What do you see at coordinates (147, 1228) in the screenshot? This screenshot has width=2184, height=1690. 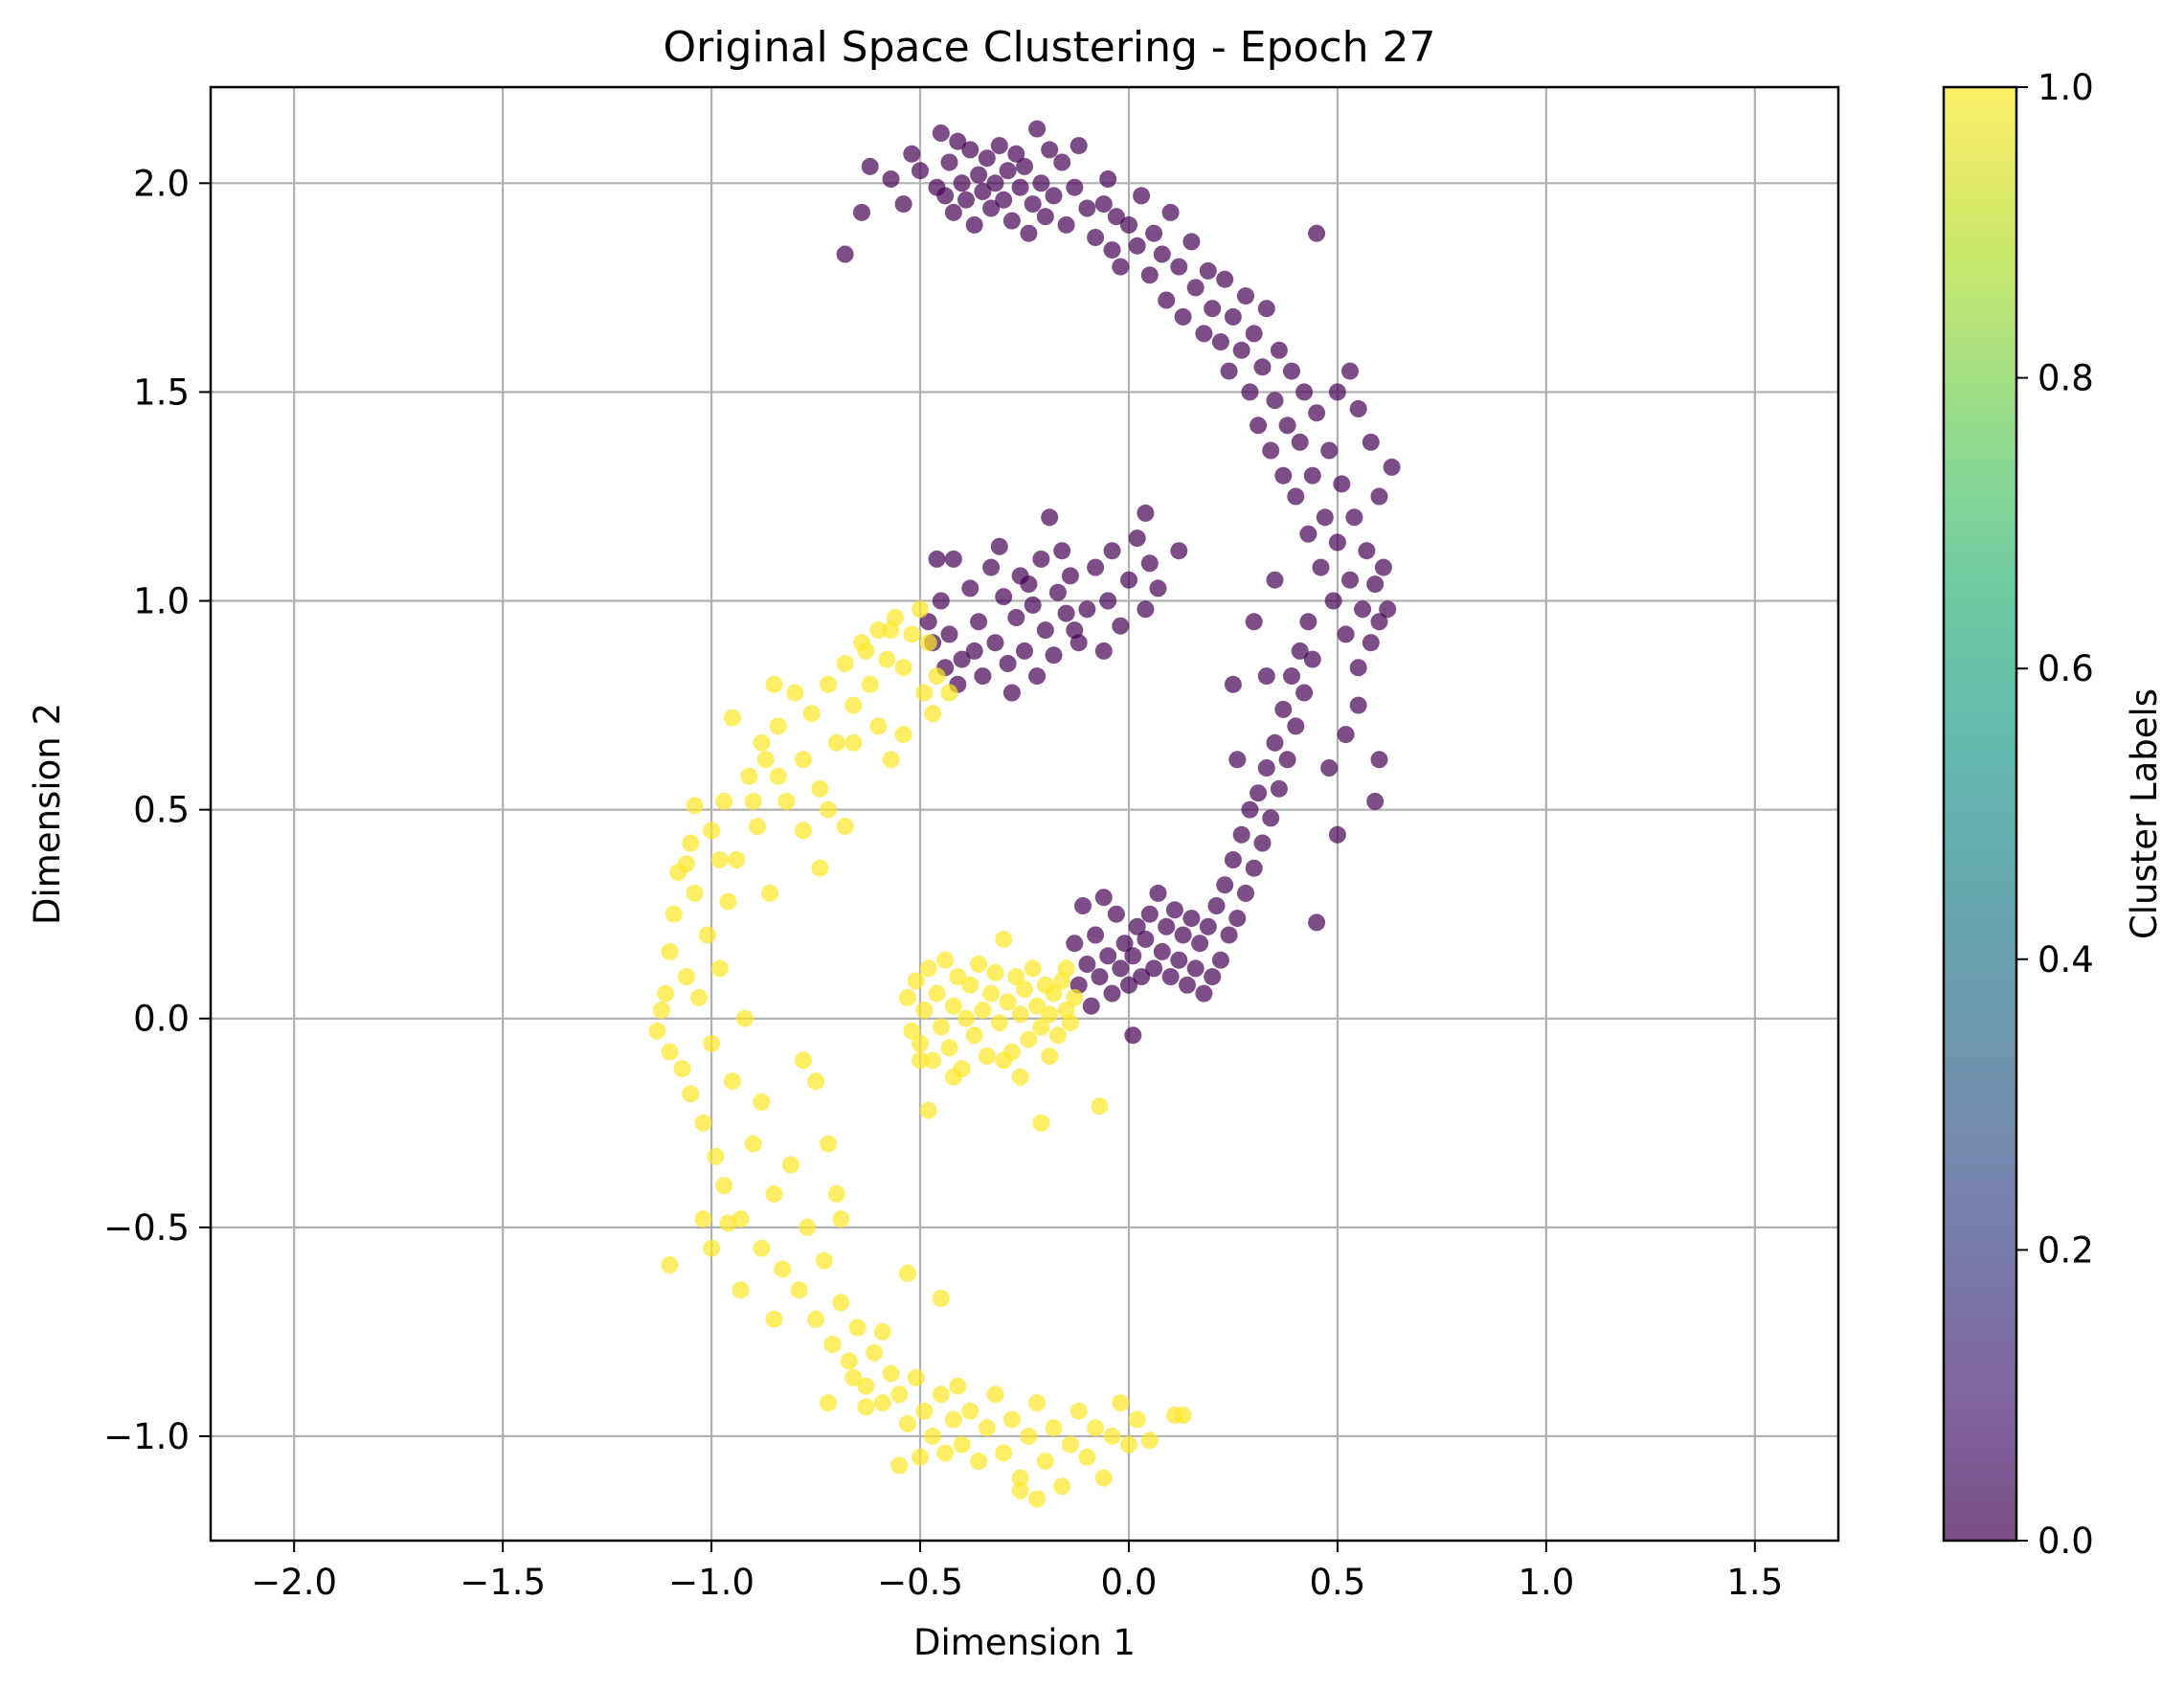 I see `y-tick-label: −0.5` at bounding box center [147, 1228].